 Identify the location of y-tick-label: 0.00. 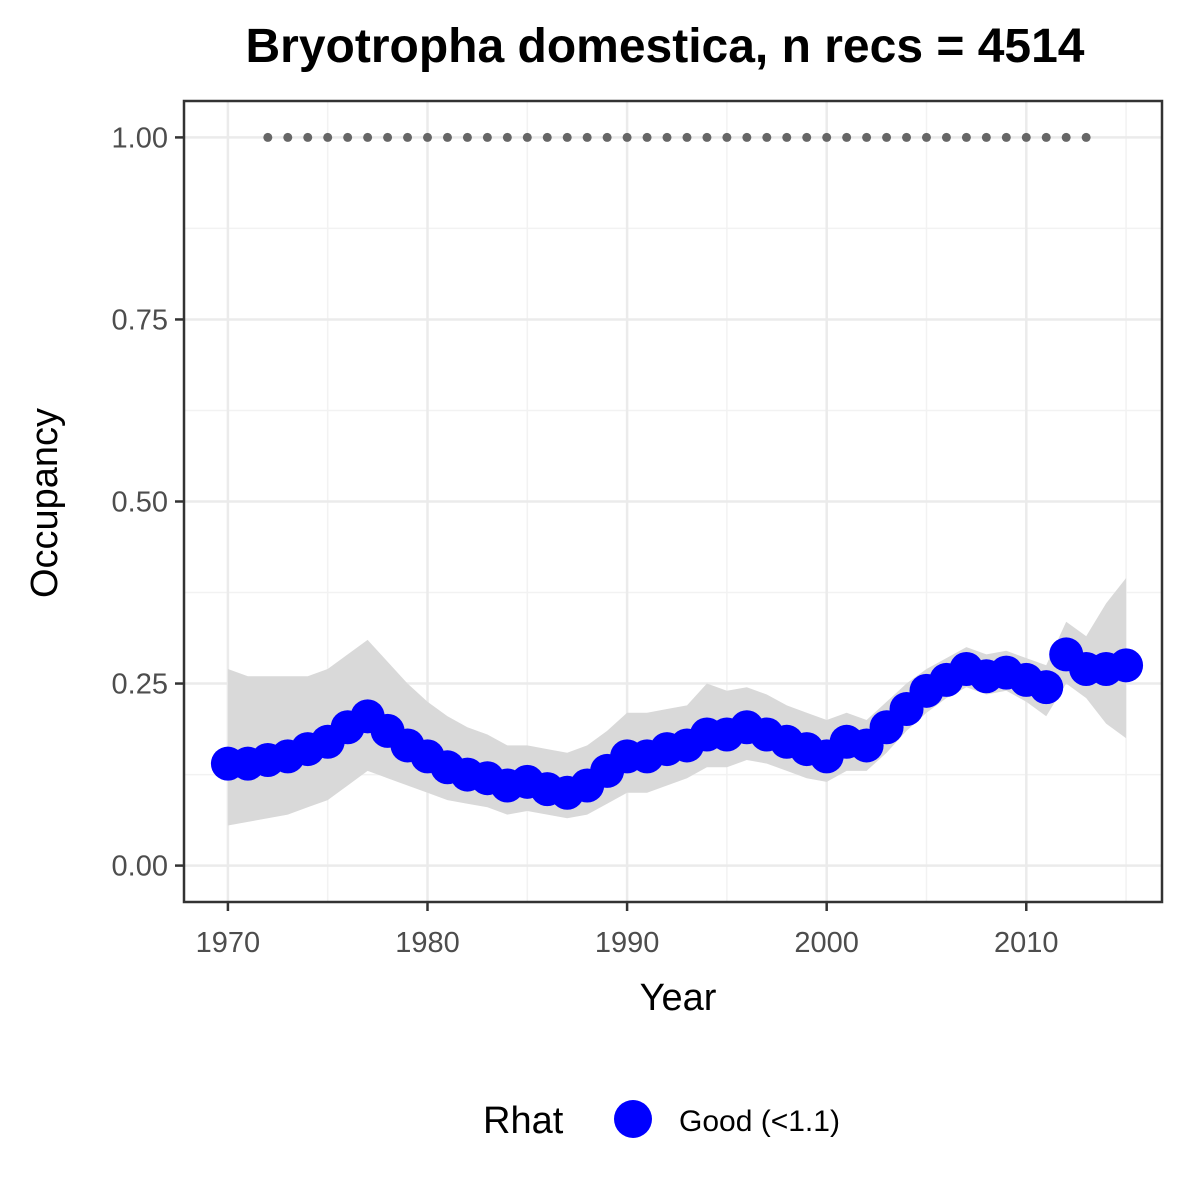
(140, 867).